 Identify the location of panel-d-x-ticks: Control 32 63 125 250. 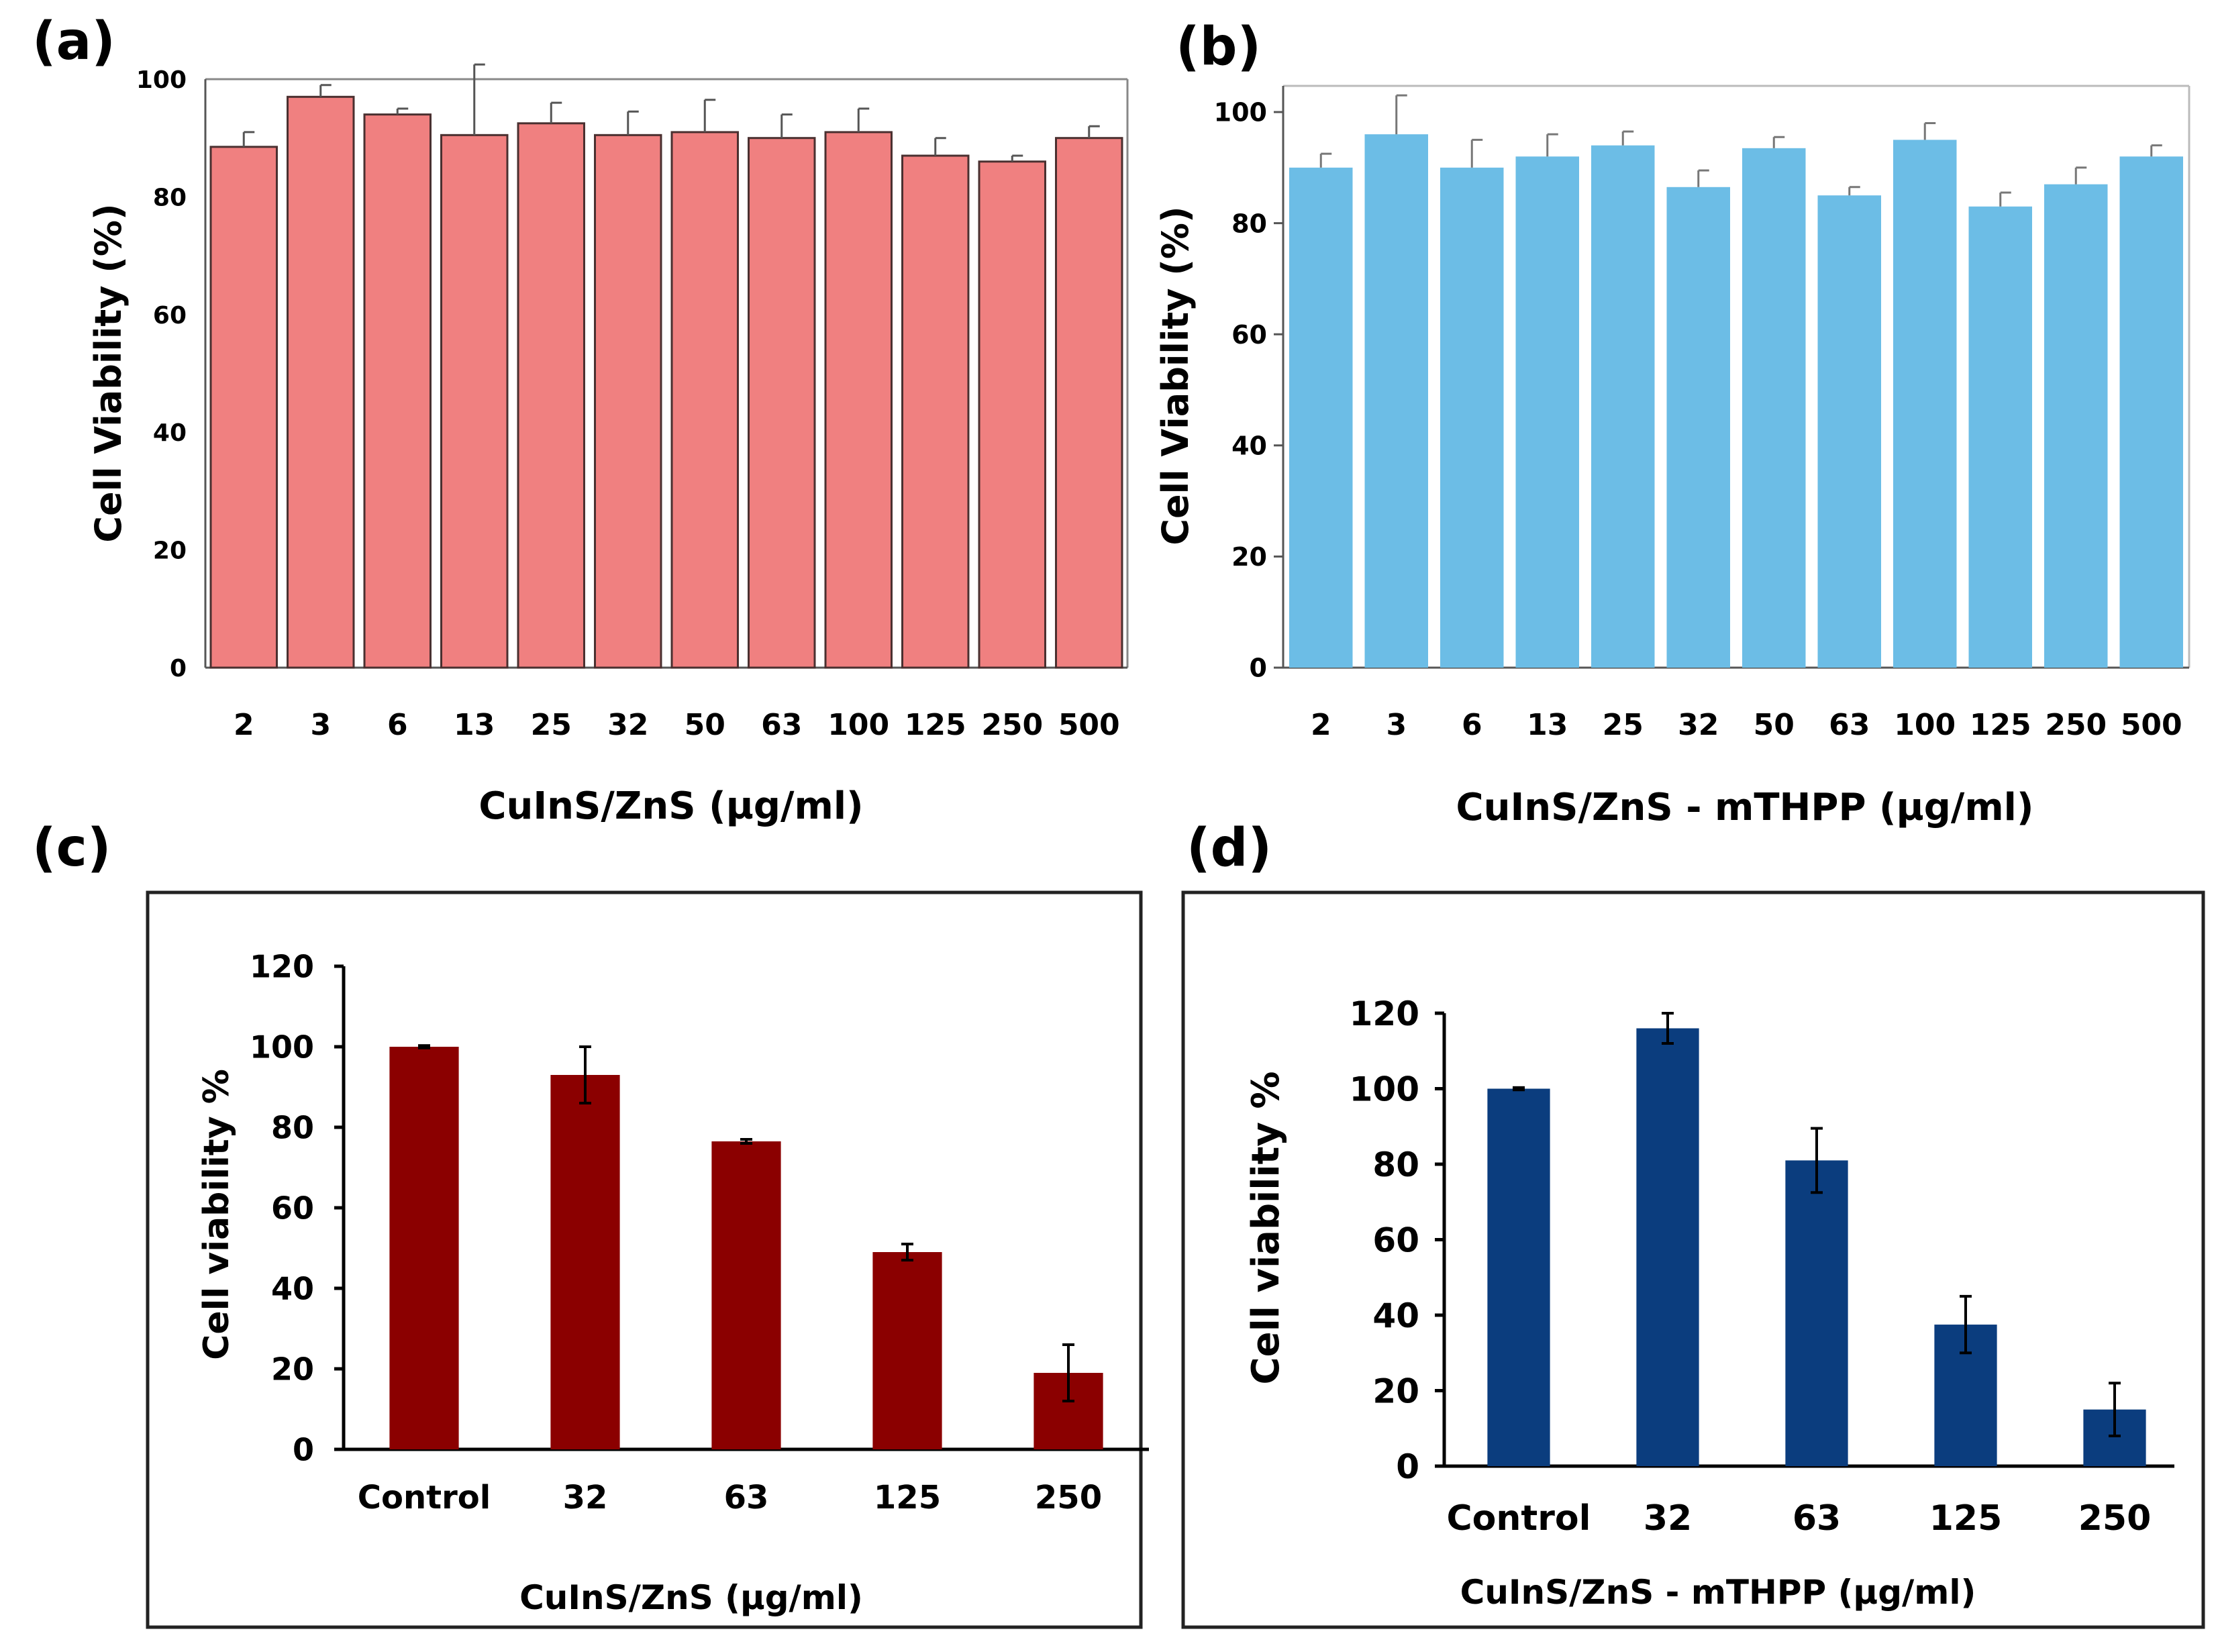
(1799, 1518).